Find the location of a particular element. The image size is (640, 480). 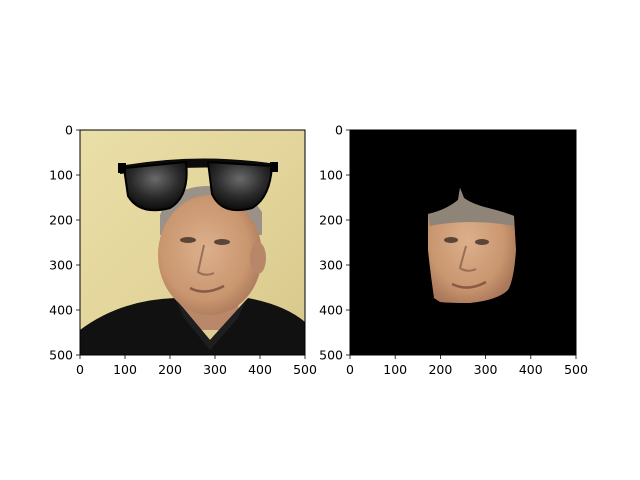

right-x-tick-label: 500 is located at coordinates (576, 369).